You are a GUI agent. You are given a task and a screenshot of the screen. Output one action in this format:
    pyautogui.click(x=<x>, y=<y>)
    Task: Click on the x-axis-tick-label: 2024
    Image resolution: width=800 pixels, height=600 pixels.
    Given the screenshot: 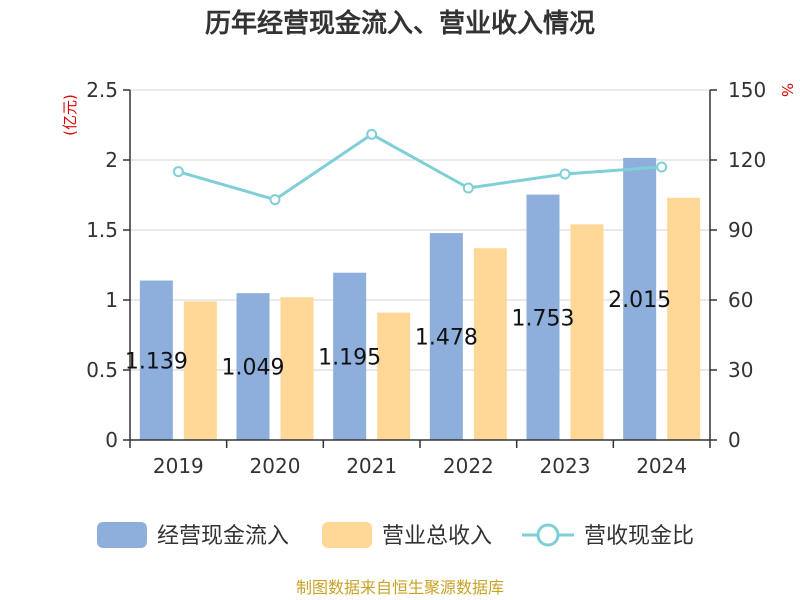 What is the action you would take?
    pyautogui.click(x=661, y=466)
    